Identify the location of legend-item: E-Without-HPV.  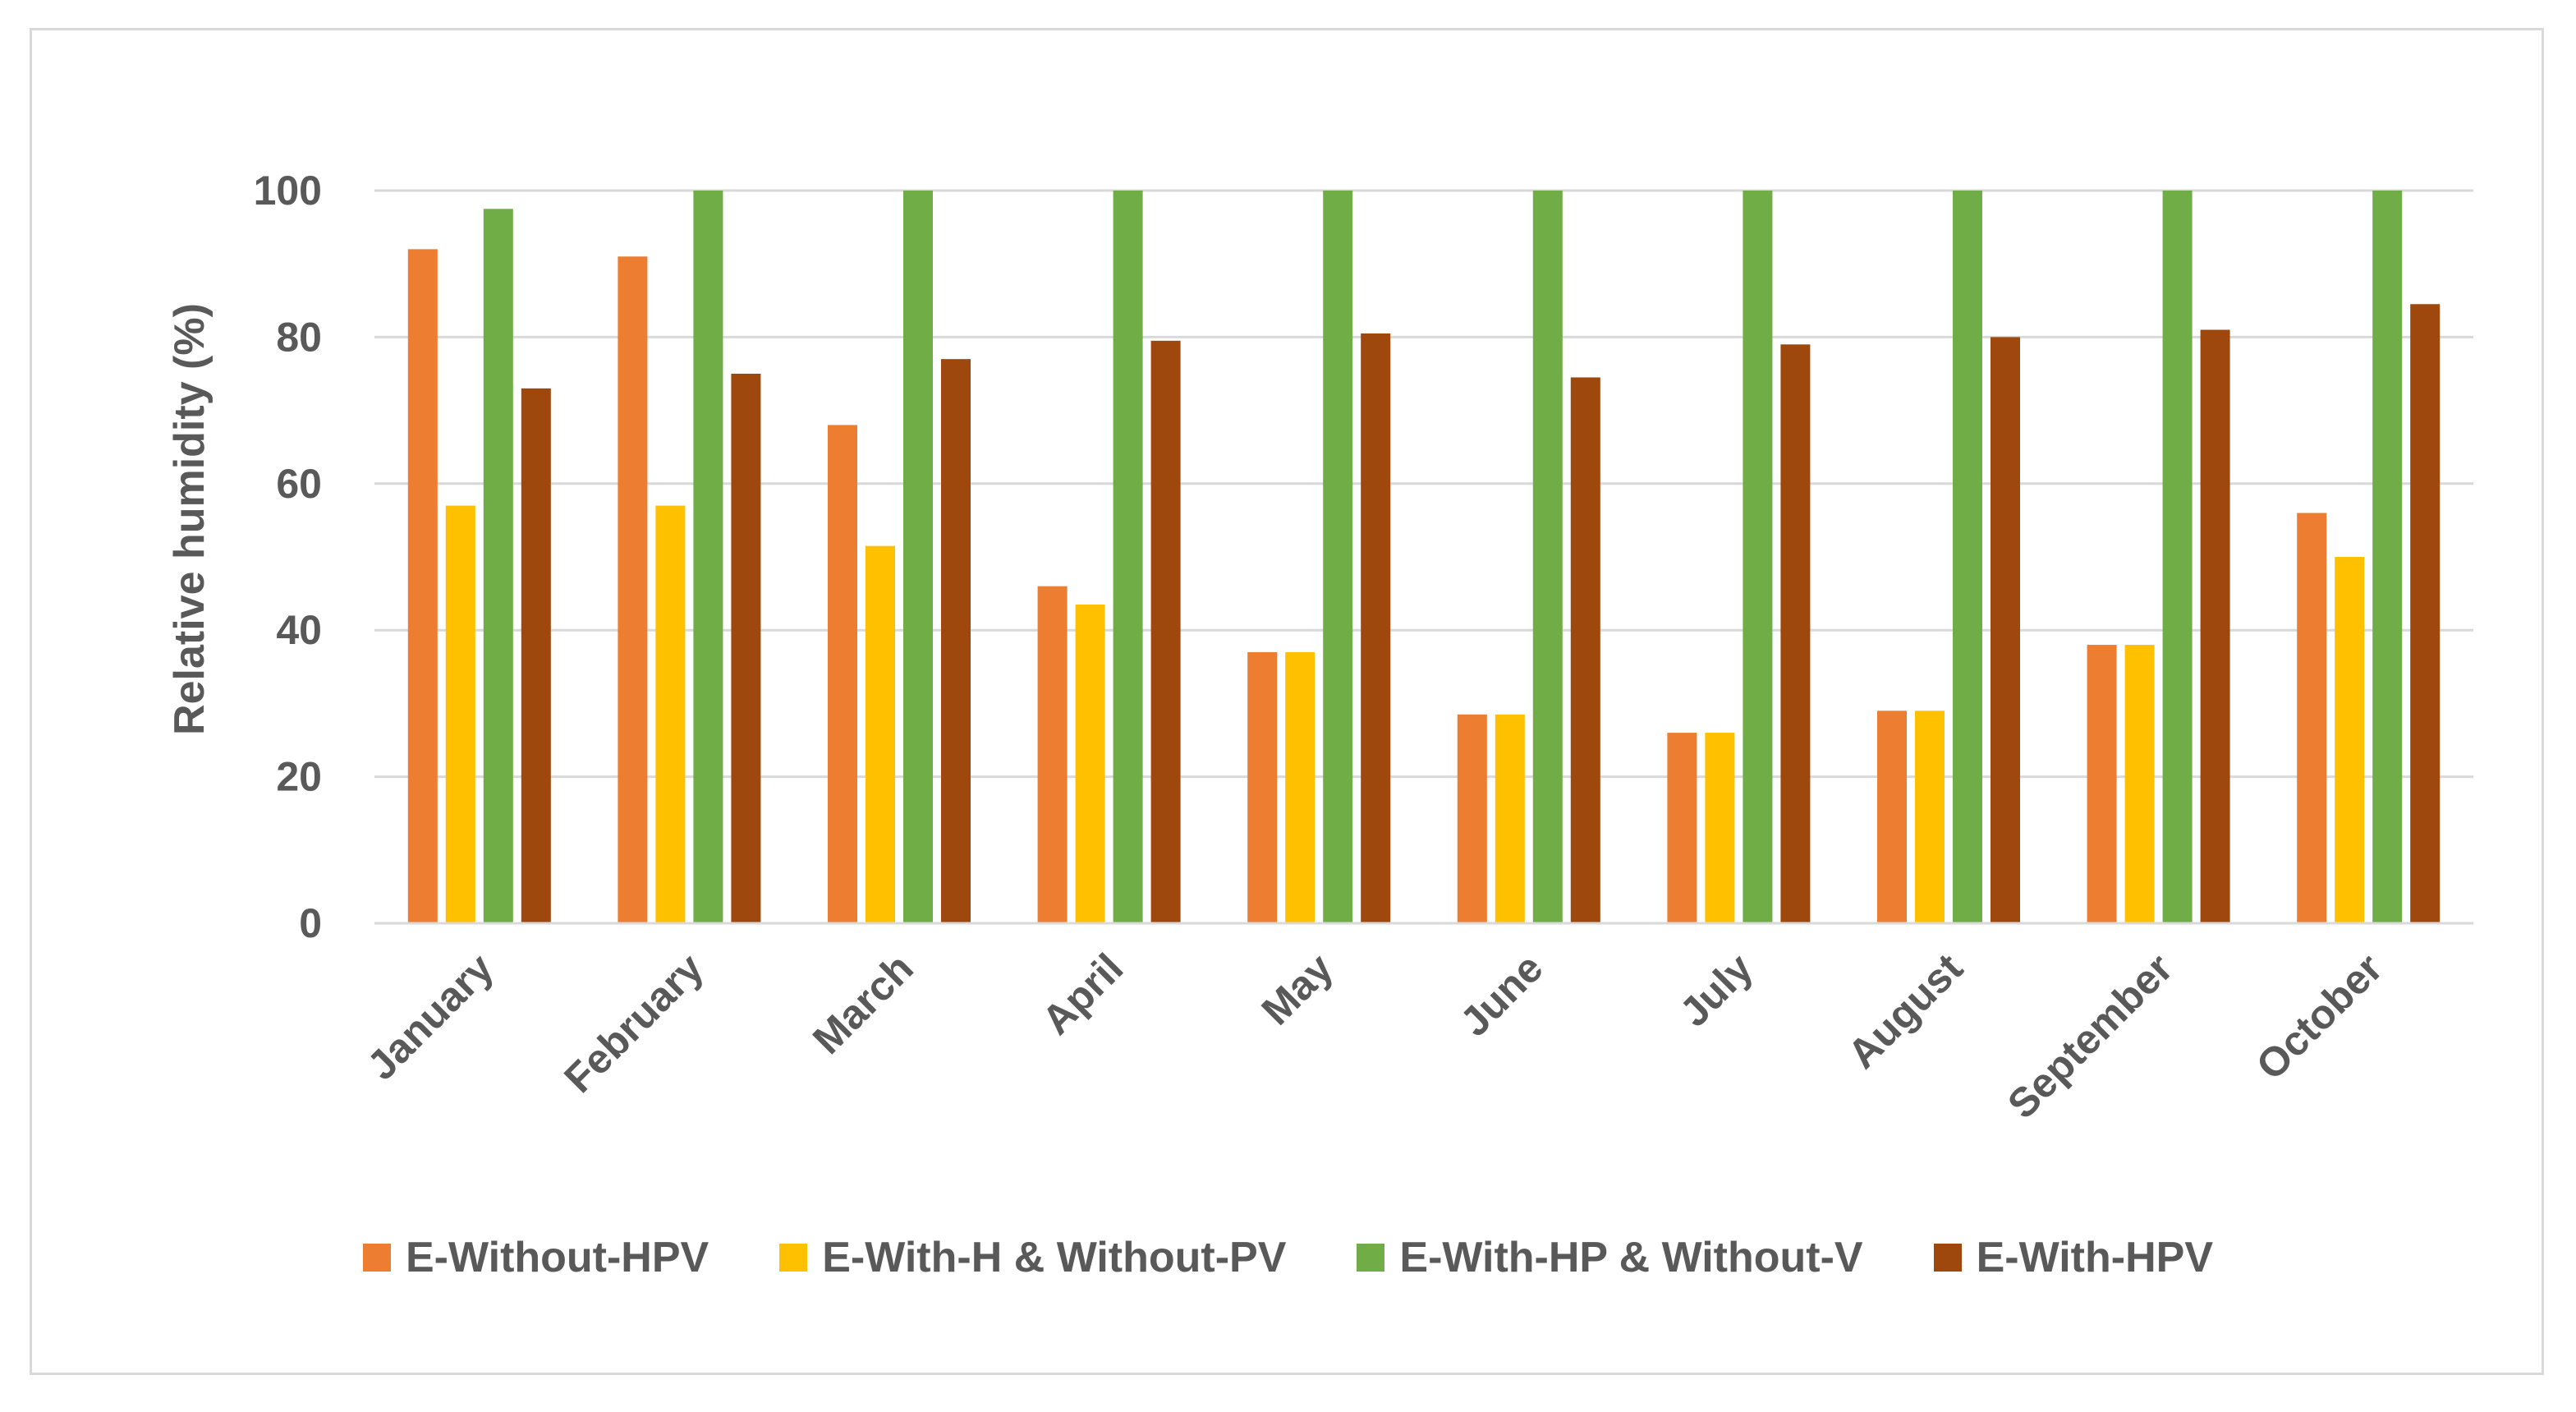
(536, 1257).